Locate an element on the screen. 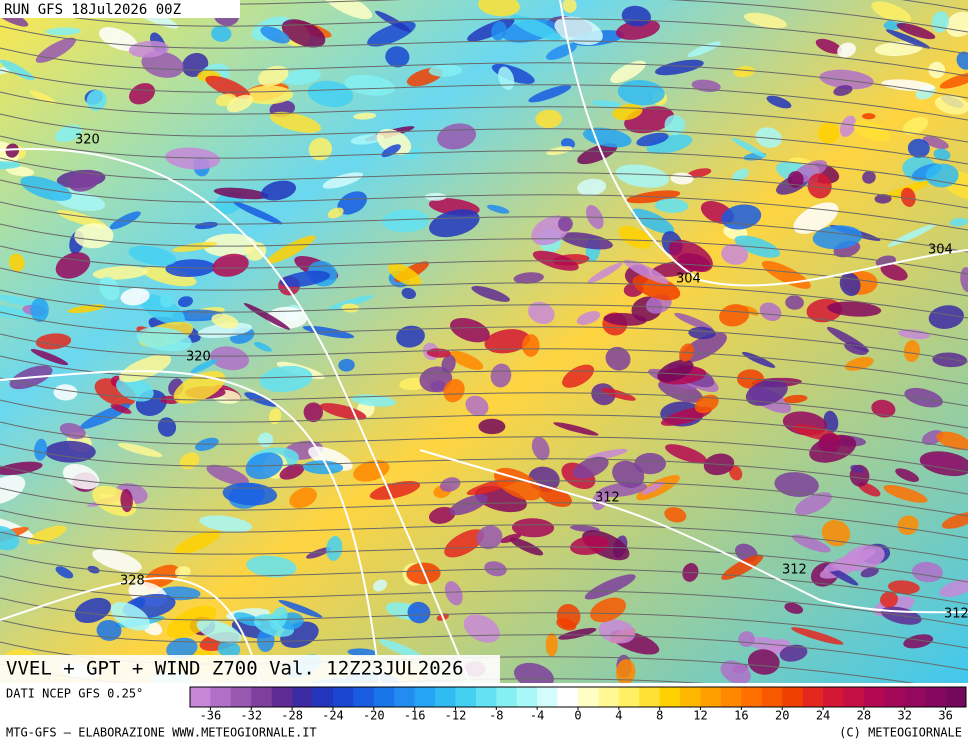  colorbar-tick-label: -20 is located at coordinates (374, 716).